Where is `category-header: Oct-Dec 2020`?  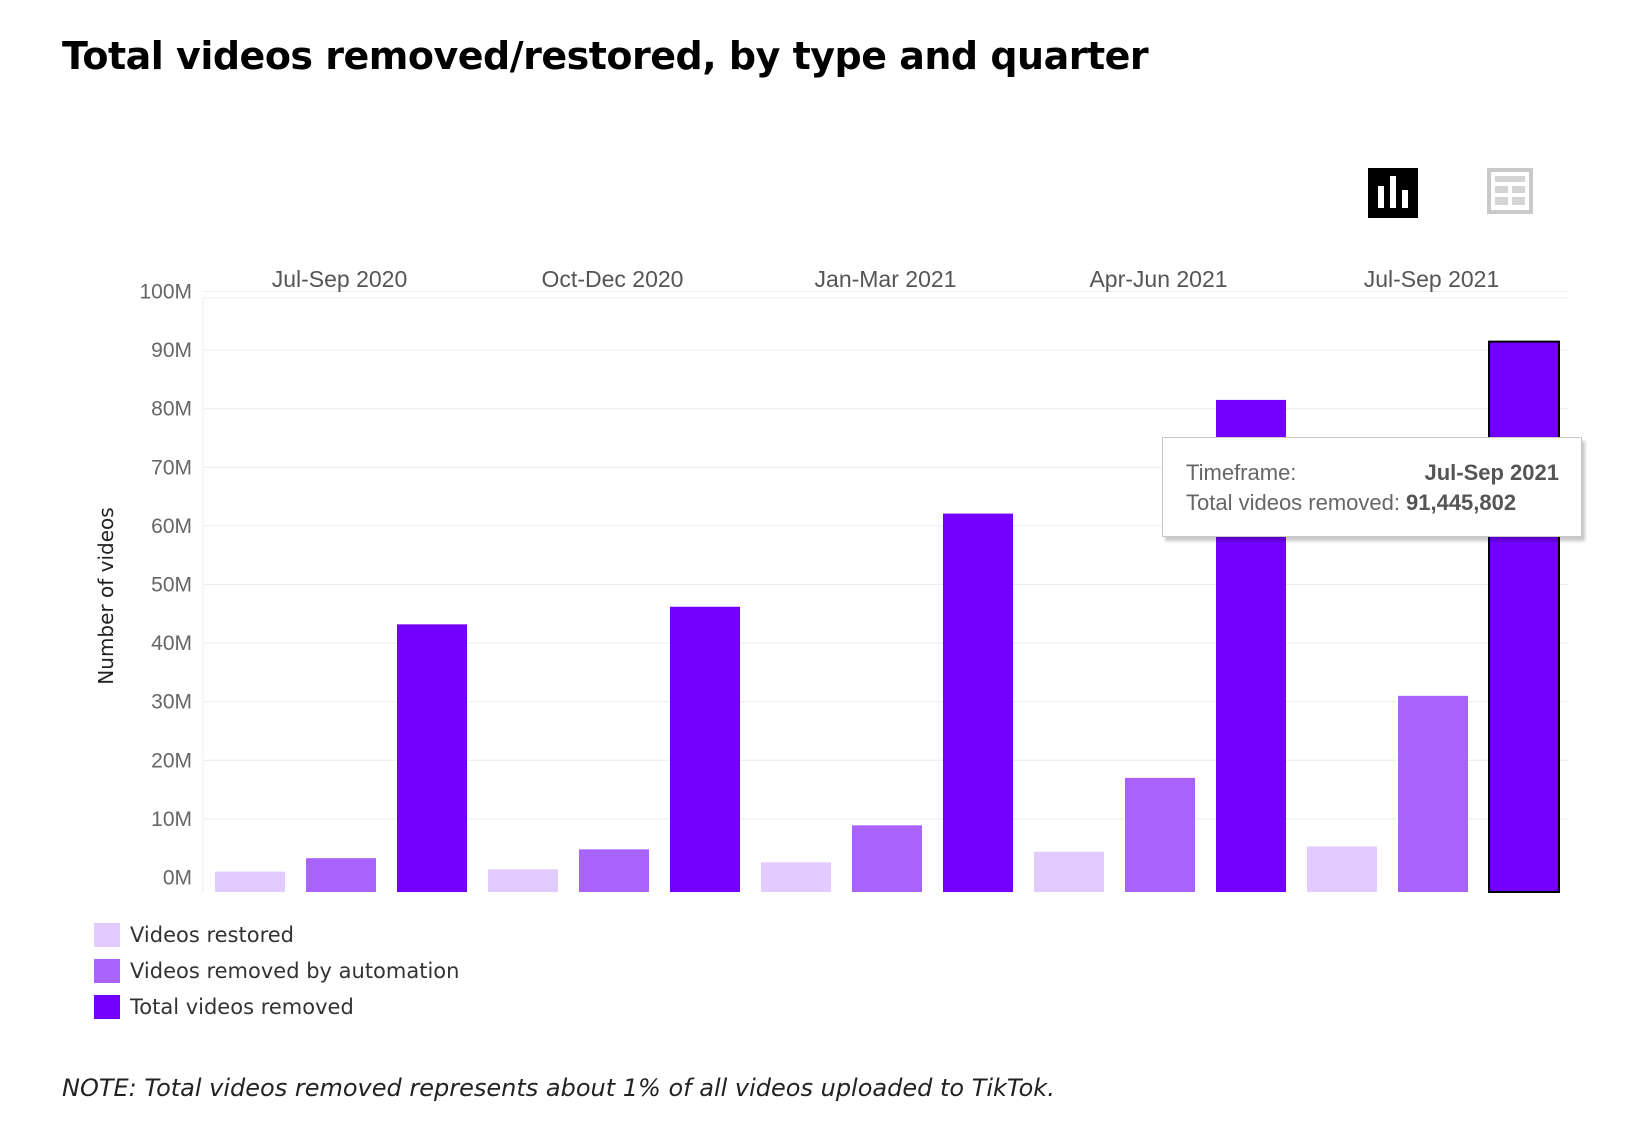 category-header: Oct-Dec 2020 is located at coordinates (613, 279).